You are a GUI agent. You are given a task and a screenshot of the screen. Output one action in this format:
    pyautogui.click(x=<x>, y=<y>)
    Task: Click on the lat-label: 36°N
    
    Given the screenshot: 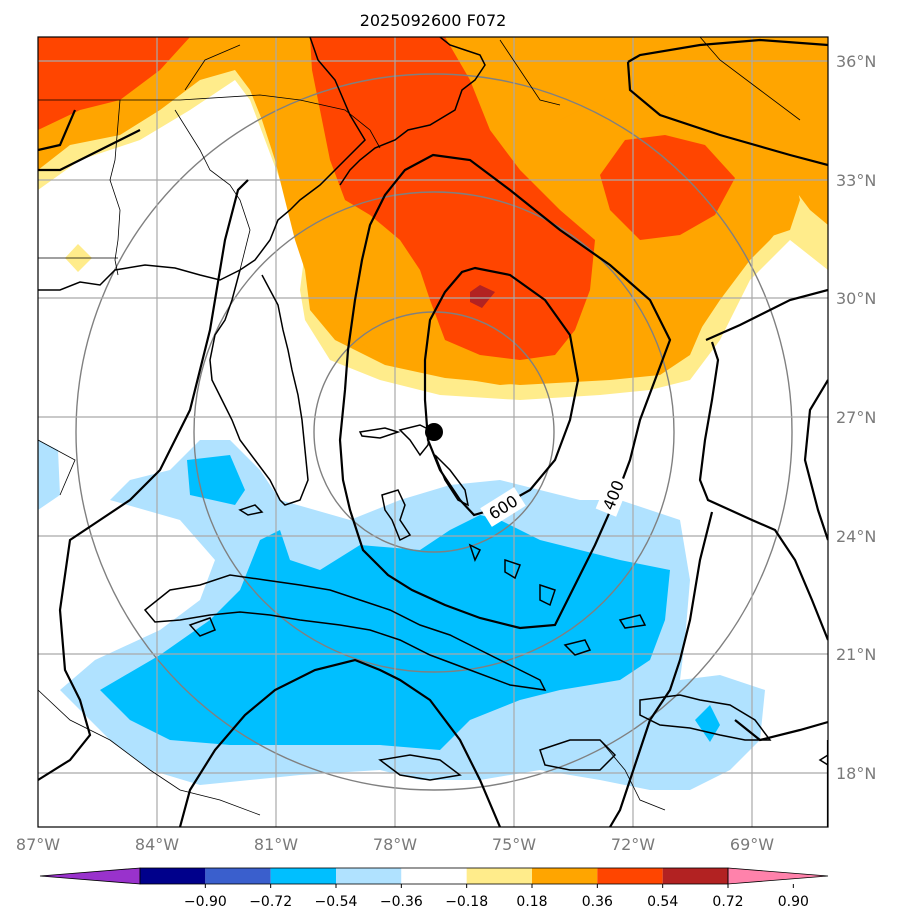 What is the action you would take?
    pyautogui.click(x=856, y=61)
    